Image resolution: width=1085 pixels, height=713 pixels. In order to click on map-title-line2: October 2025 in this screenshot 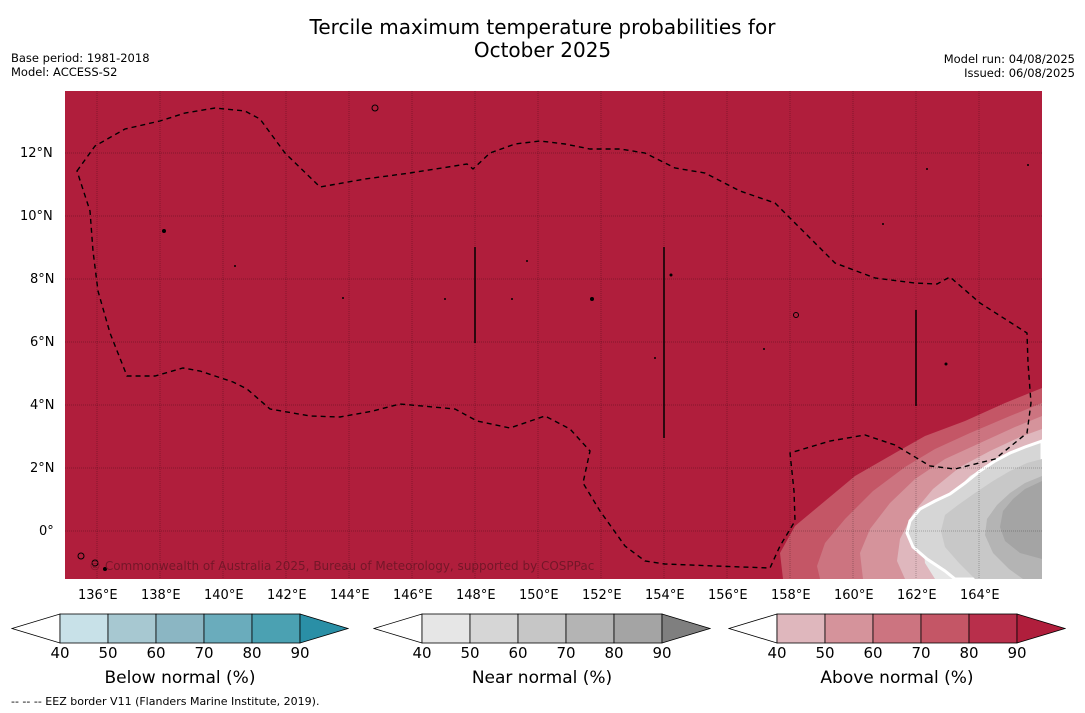, I will do `click(542, 50)`.